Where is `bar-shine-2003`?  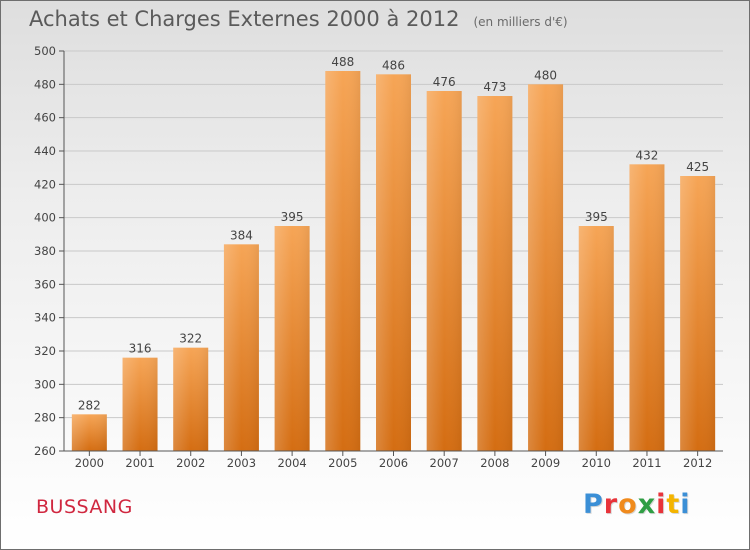
bar-shine-2003 is located at coordinates (241, 347).